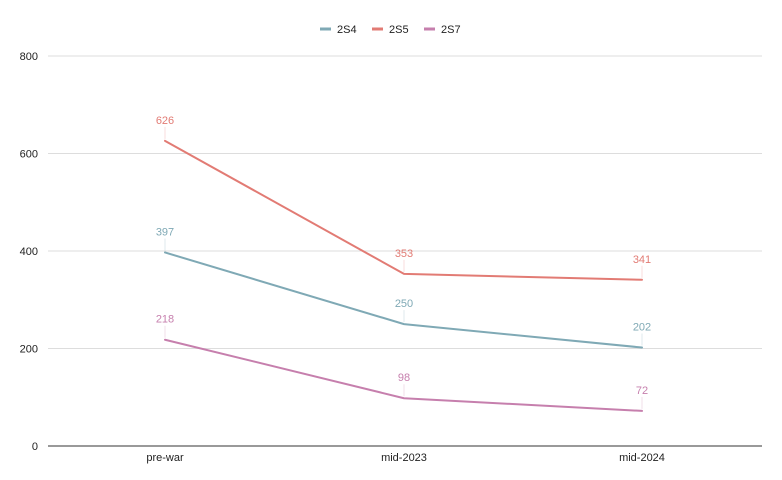  I want to click on y-tick-label-400: 400, so click(29, 252).